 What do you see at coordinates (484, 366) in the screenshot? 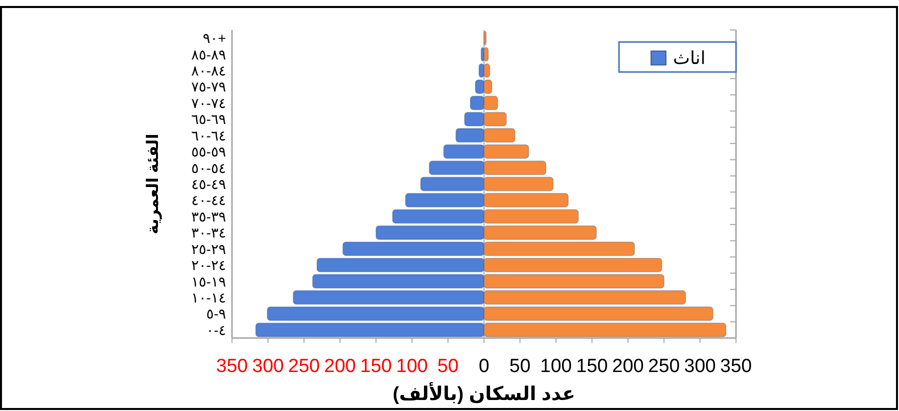
I see `x-tick-label: 0` at bounding box center [484, 366].